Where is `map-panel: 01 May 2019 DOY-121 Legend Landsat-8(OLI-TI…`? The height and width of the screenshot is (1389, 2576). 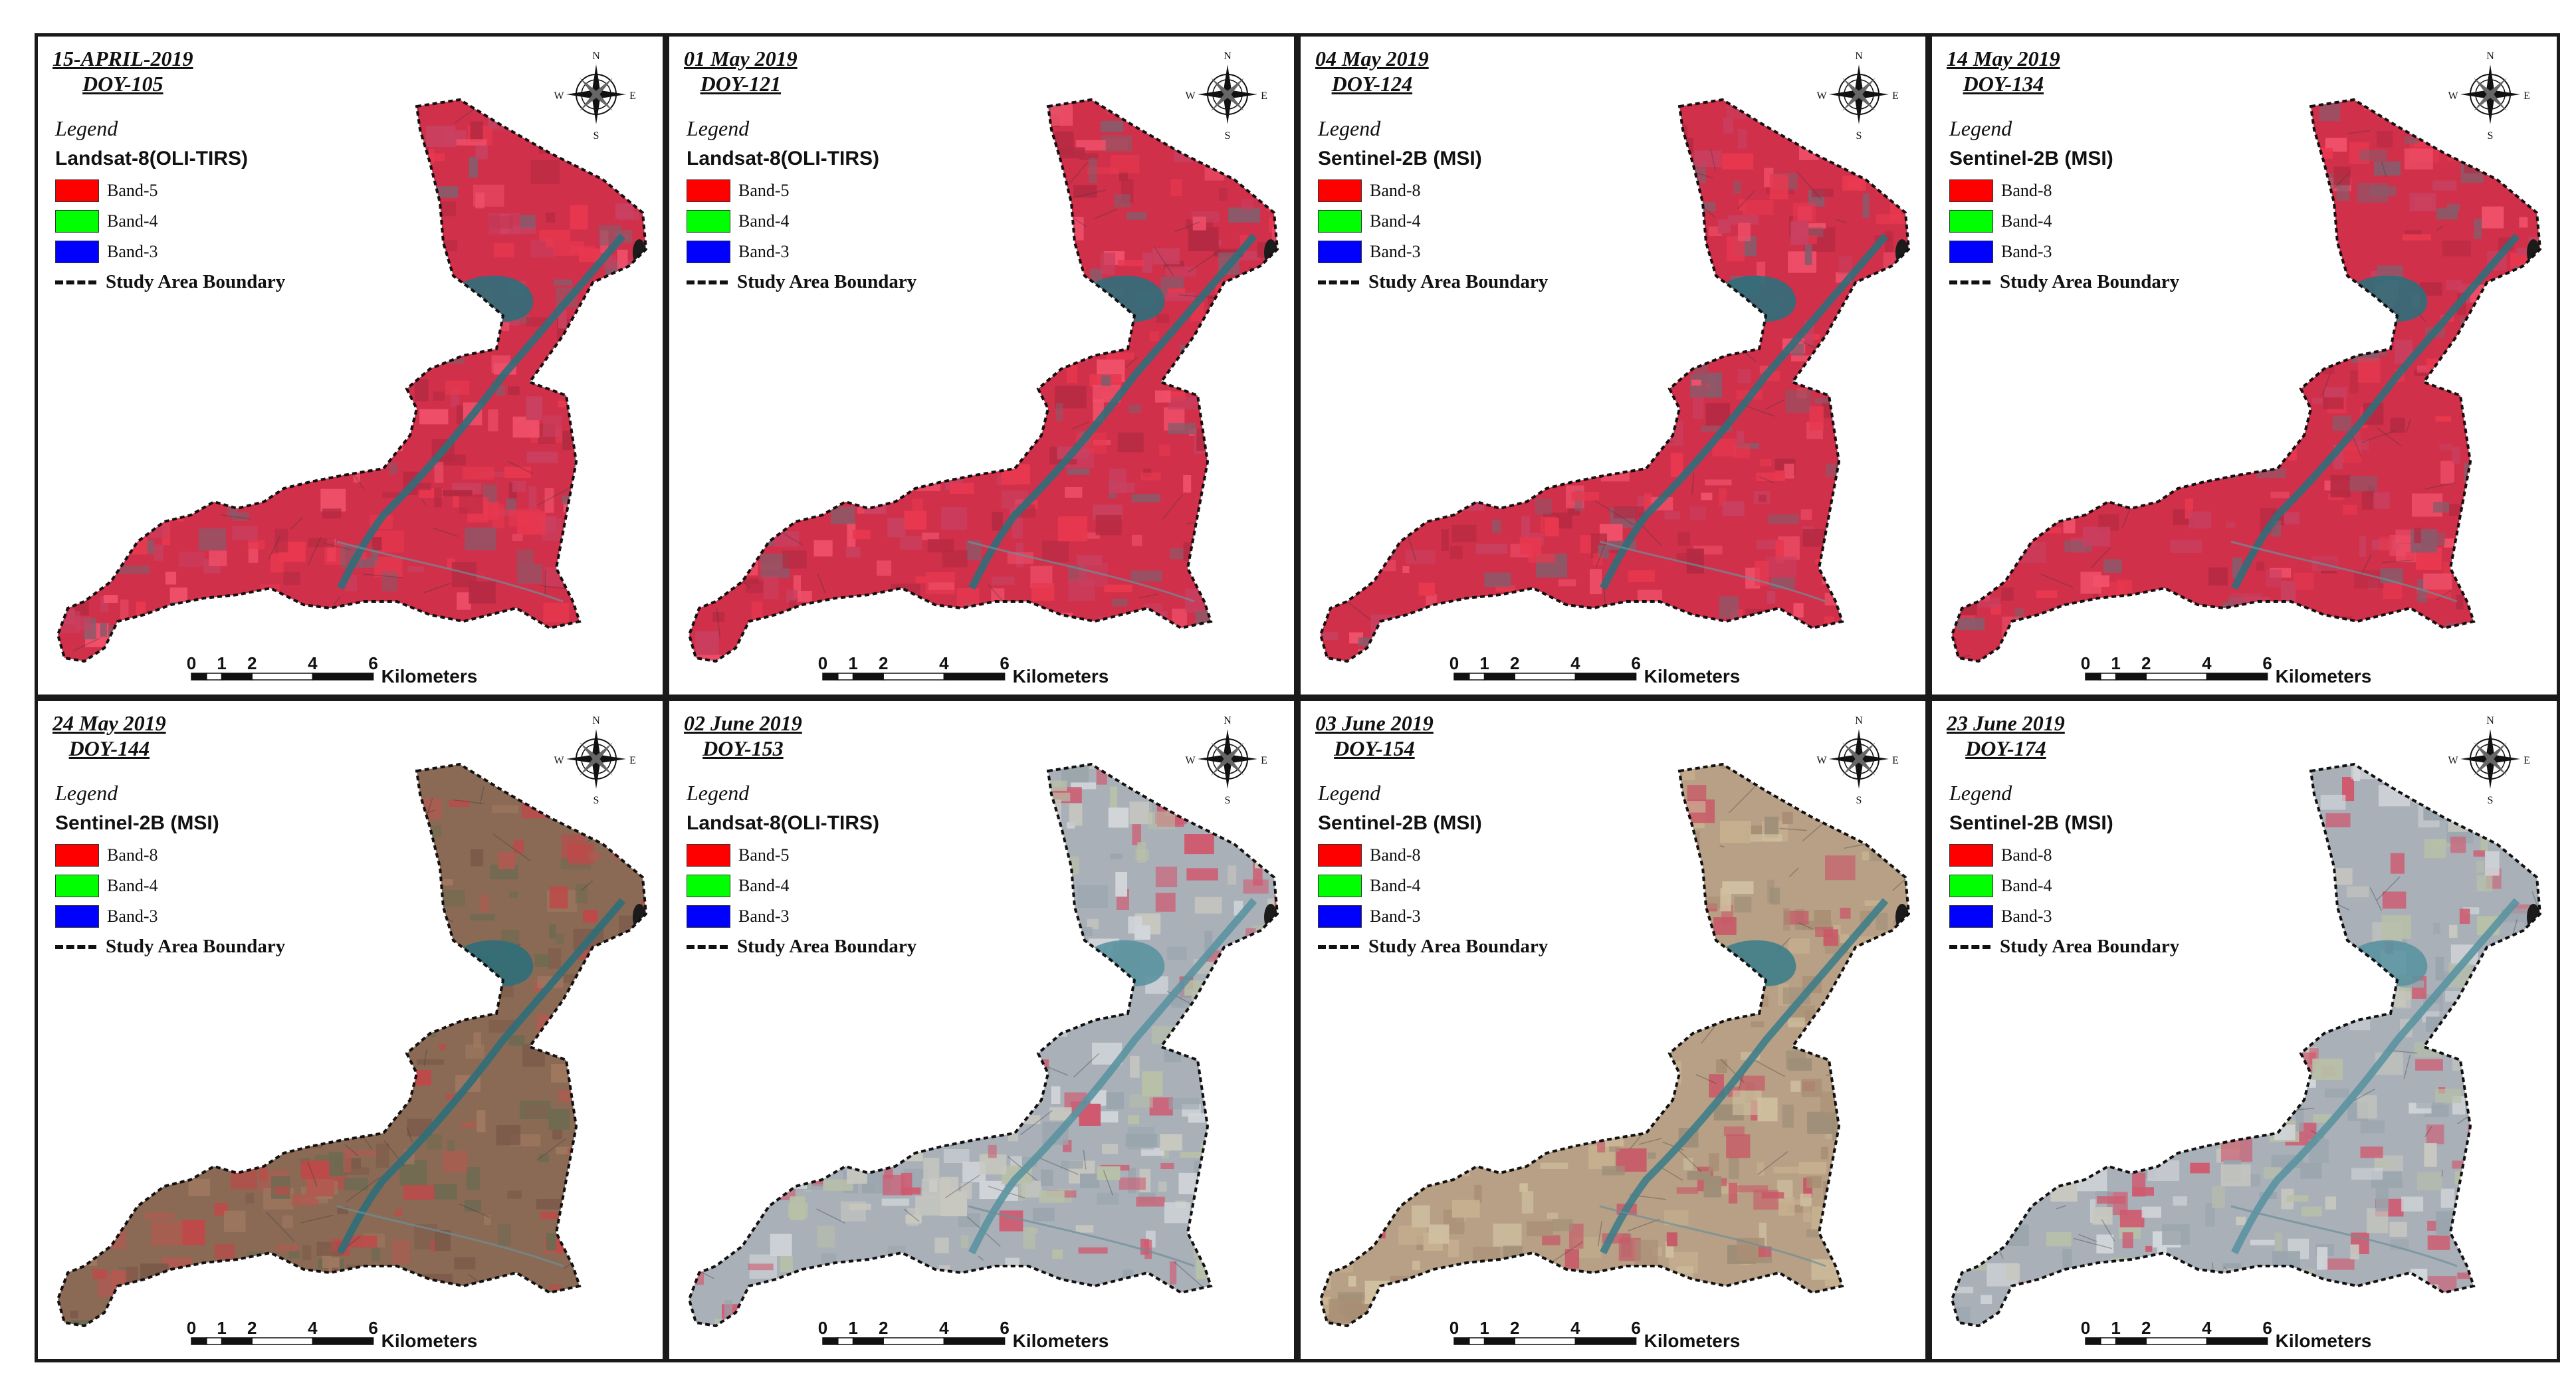
map-panel: 01 May 2019 DOY-121 Legend Landsat-8(OLI-TI… is located at coordinates (981, 365).